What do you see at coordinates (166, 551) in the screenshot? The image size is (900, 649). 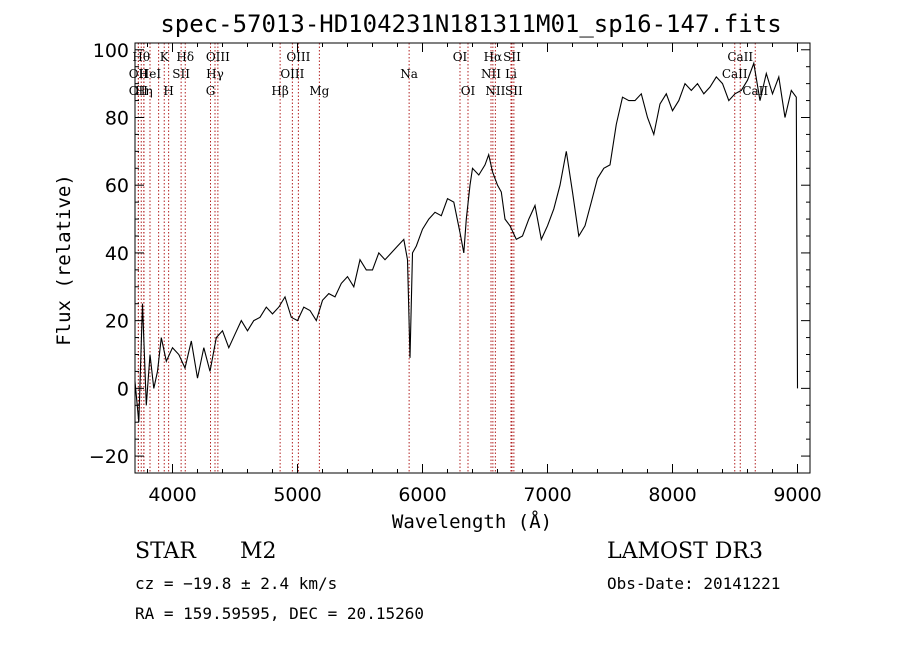 I see `object-class: STAR` at bounding box center [166, 551].